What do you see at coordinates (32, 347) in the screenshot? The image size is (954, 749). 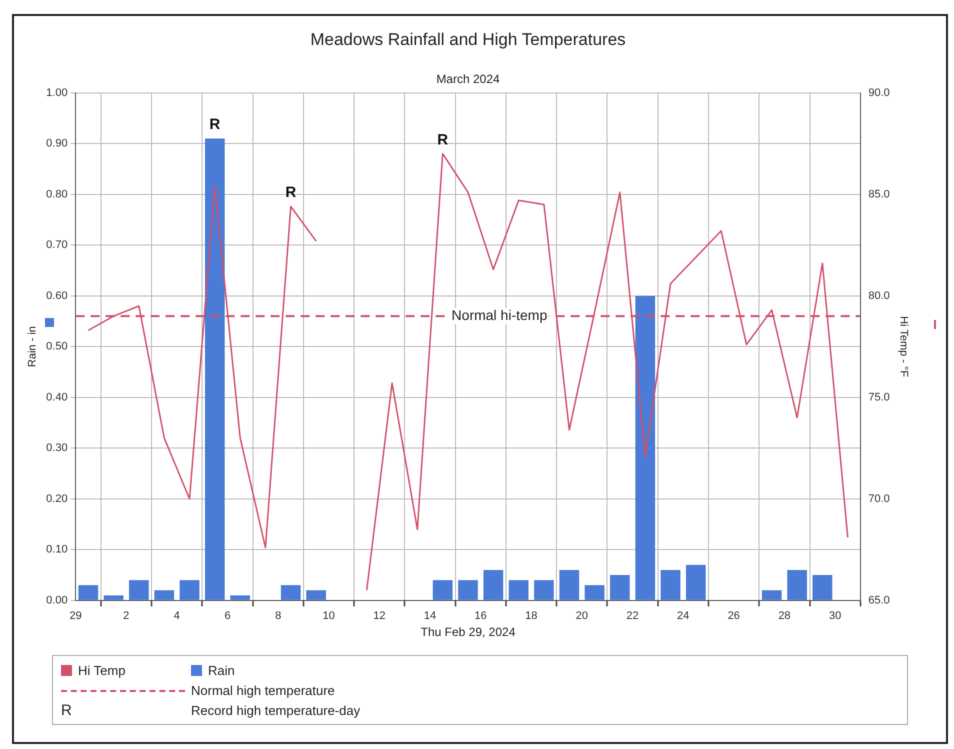 I see `y-axis-title: Rain - in` at bounding box center [32, 347].